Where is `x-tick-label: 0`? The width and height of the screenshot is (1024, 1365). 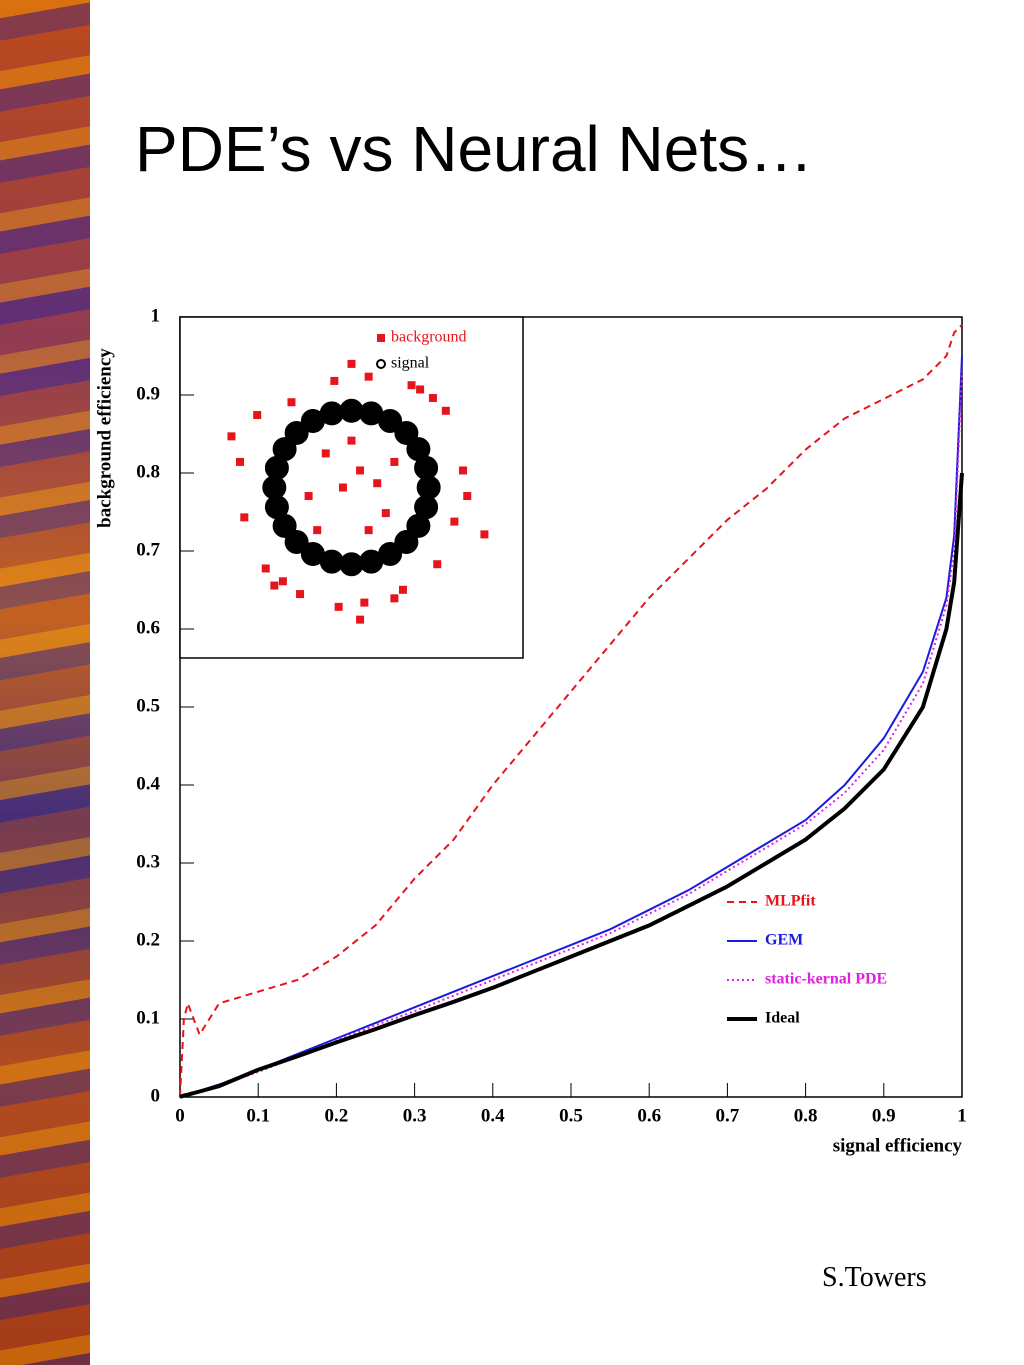
x-tick-label: 0 is located at coordinates (180, 1115).